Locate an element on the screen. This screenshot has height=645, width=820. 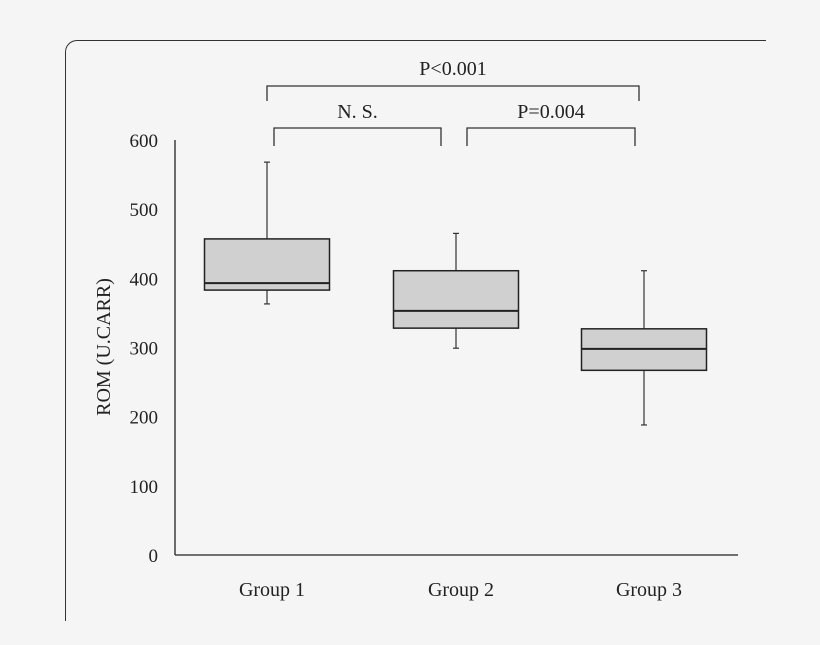
y-tick-label: 500 is located at coordinates (144, 210).